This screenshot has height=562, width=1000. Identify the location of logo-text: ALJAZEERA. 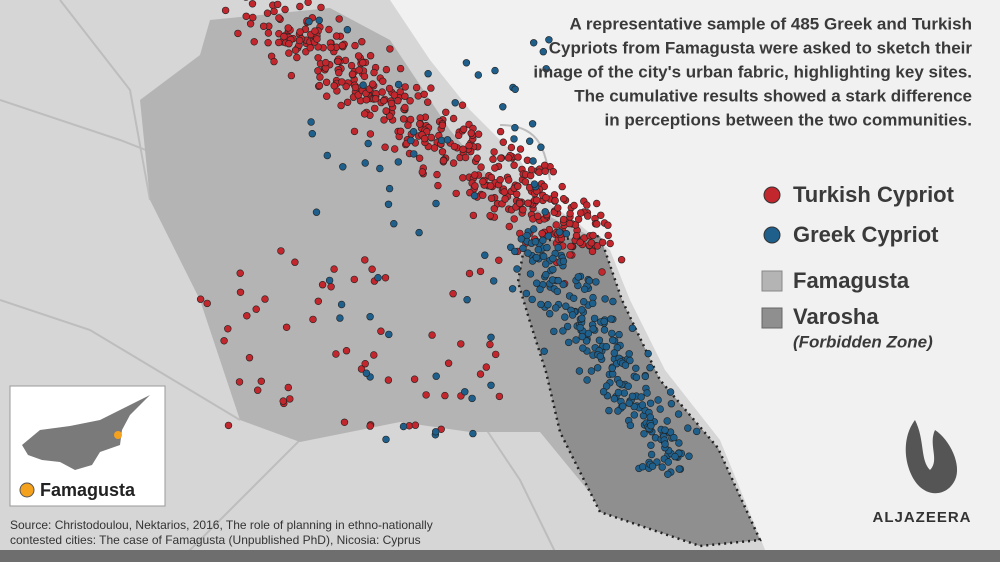
(921, 517).